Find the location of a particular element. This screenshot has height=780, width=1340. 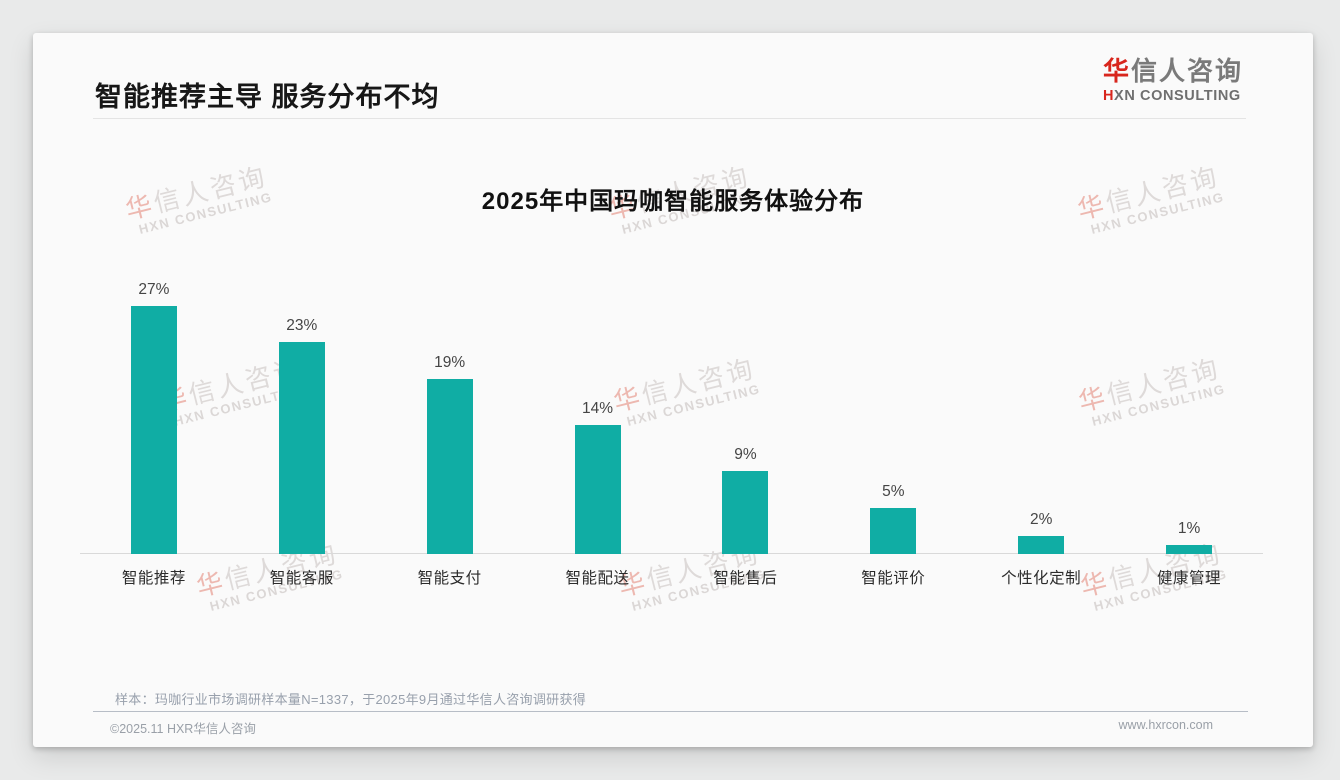

logo-en-accent: H is located at coordinates (1108, 95).